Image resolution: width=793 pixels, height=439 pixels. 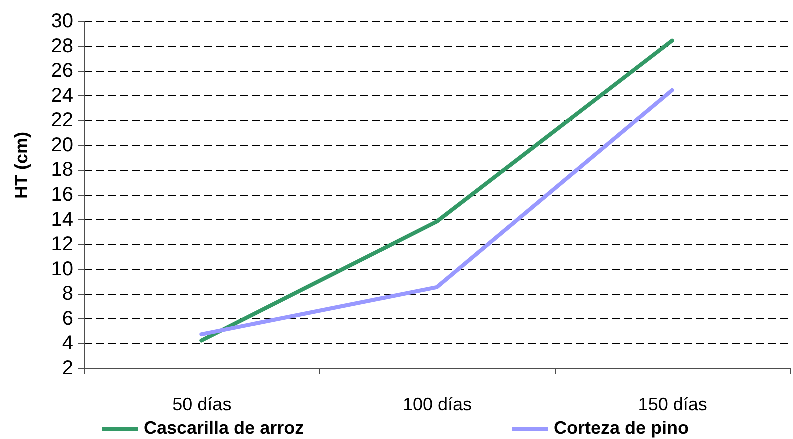 I want to click on y-tick-label: 18, so click(x=62, y=170).